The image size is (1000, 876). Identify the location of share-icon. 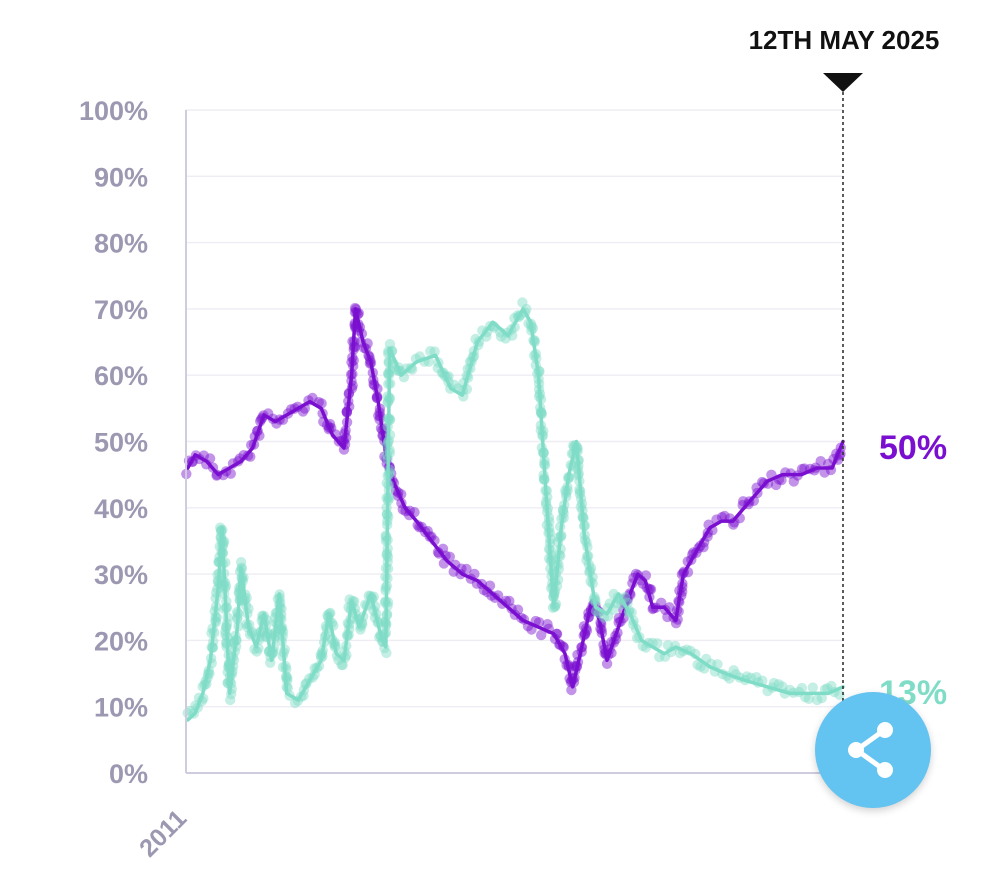
(870, 750).